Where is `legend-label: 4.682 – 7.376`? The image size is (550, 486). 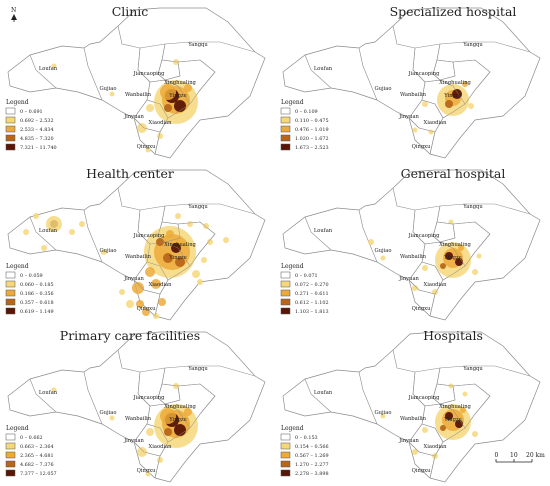 legend-label: 4.682 – 7.376 is located at coordinates (37, 465).